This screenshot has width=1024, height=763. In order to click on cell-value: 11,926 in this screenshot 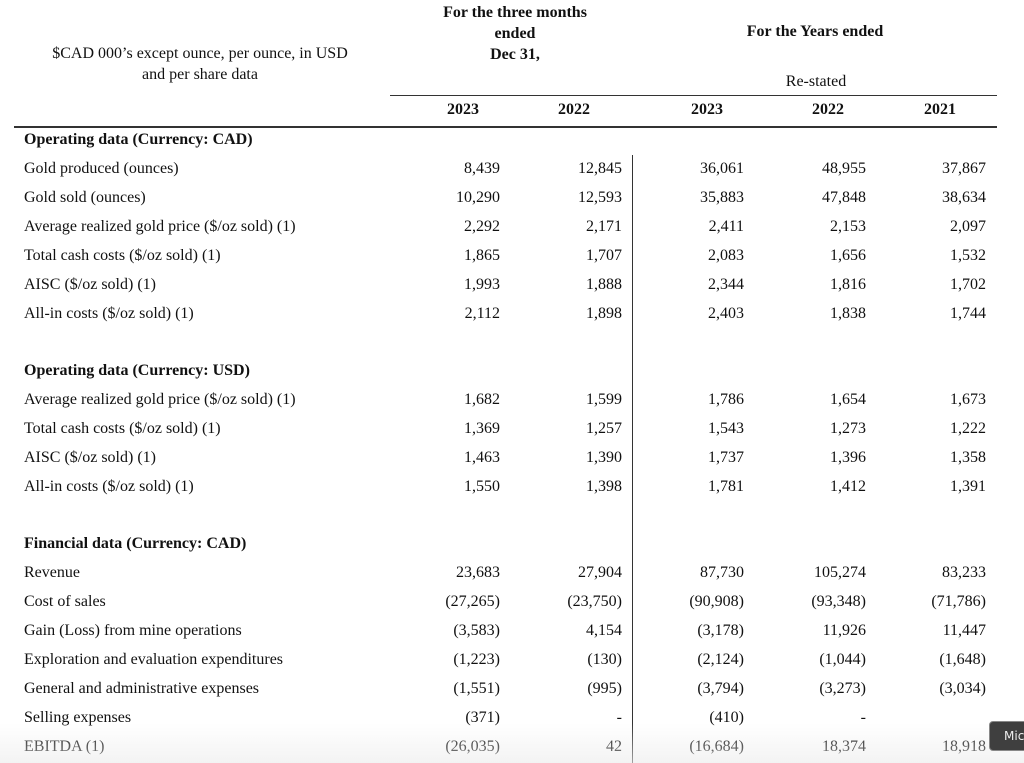, I will do `click(844, 630)`.